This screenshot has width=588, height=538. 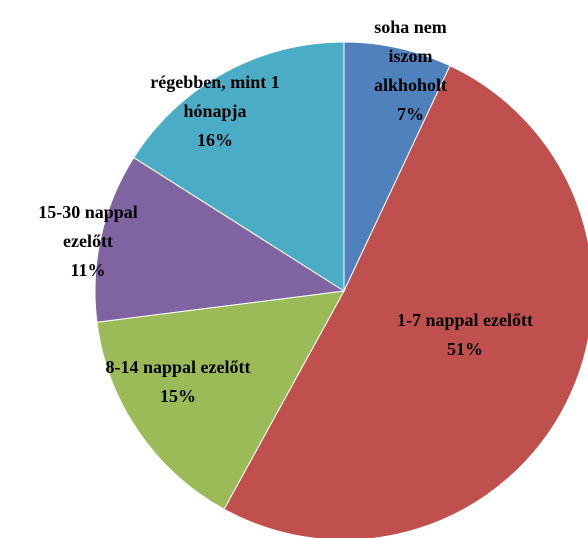 I want to click on value-label: 51%, so click(x=465, y=349).